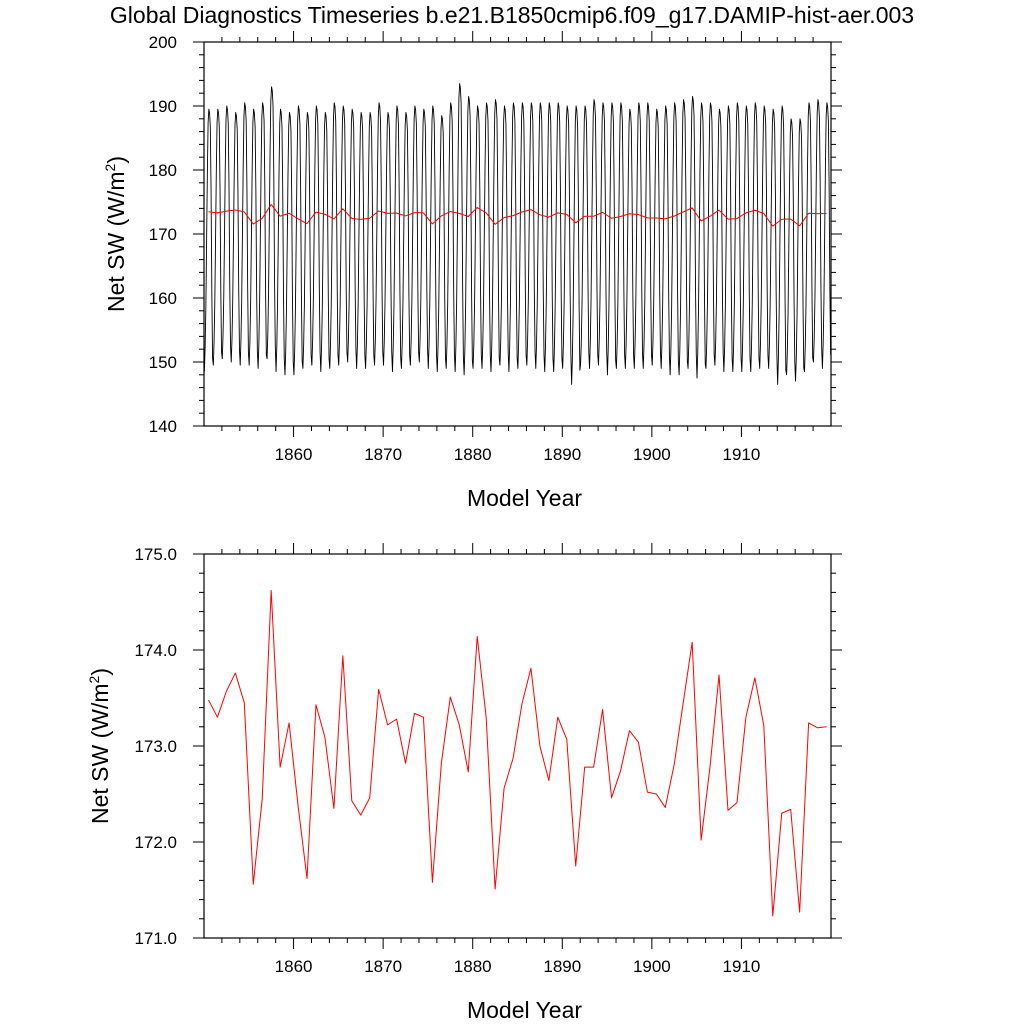 The image size is (1024, 1024). I want to click on y-tick-label: 160, so click(163, 298).